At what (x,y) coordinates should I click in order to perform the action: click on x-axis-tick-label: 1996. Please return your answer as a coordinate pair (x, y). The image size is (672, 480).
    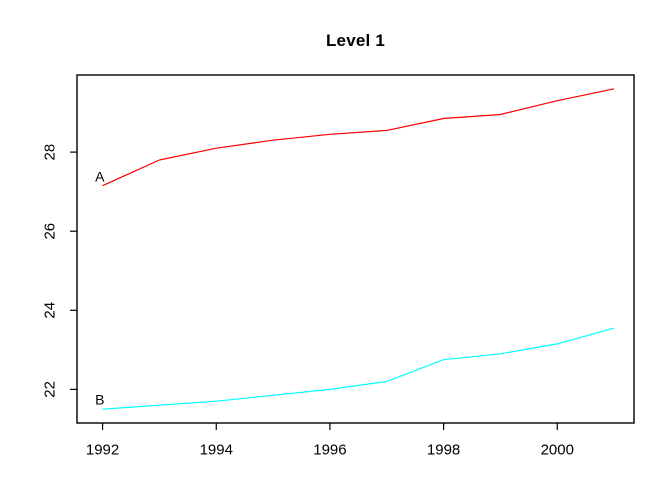
    Looking at the image, I should click on (329, 450).